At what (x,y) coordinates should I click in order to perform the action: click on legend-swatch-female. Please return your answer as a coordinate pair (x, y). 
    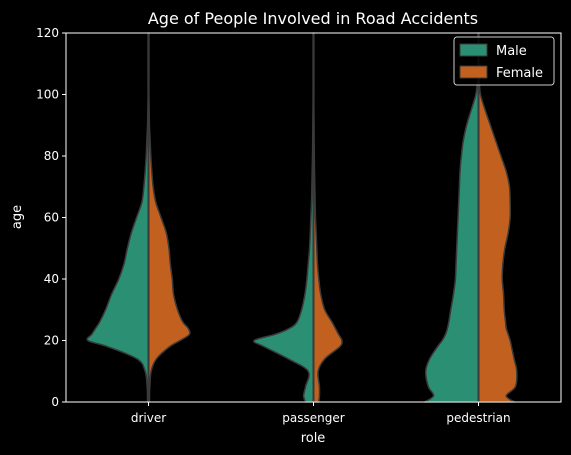
    Looking at the image, I should click on (473, 72).